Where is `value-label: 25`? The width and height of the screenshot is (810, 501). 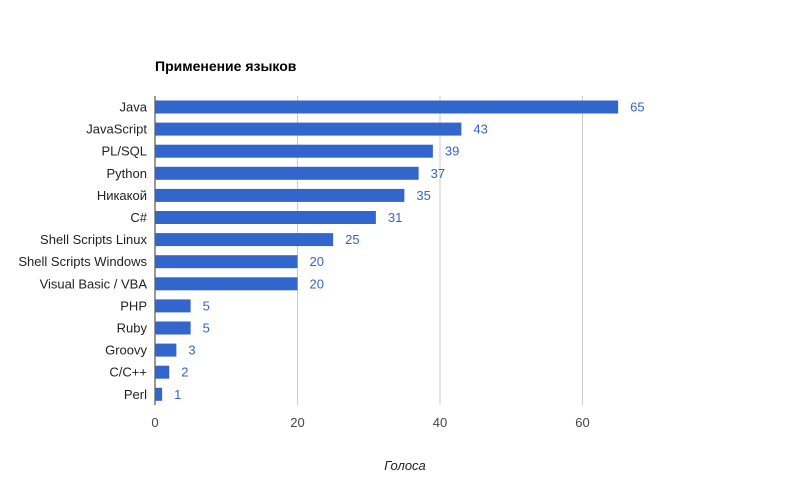
value-label: 25 is located at coordinates (352, 239).